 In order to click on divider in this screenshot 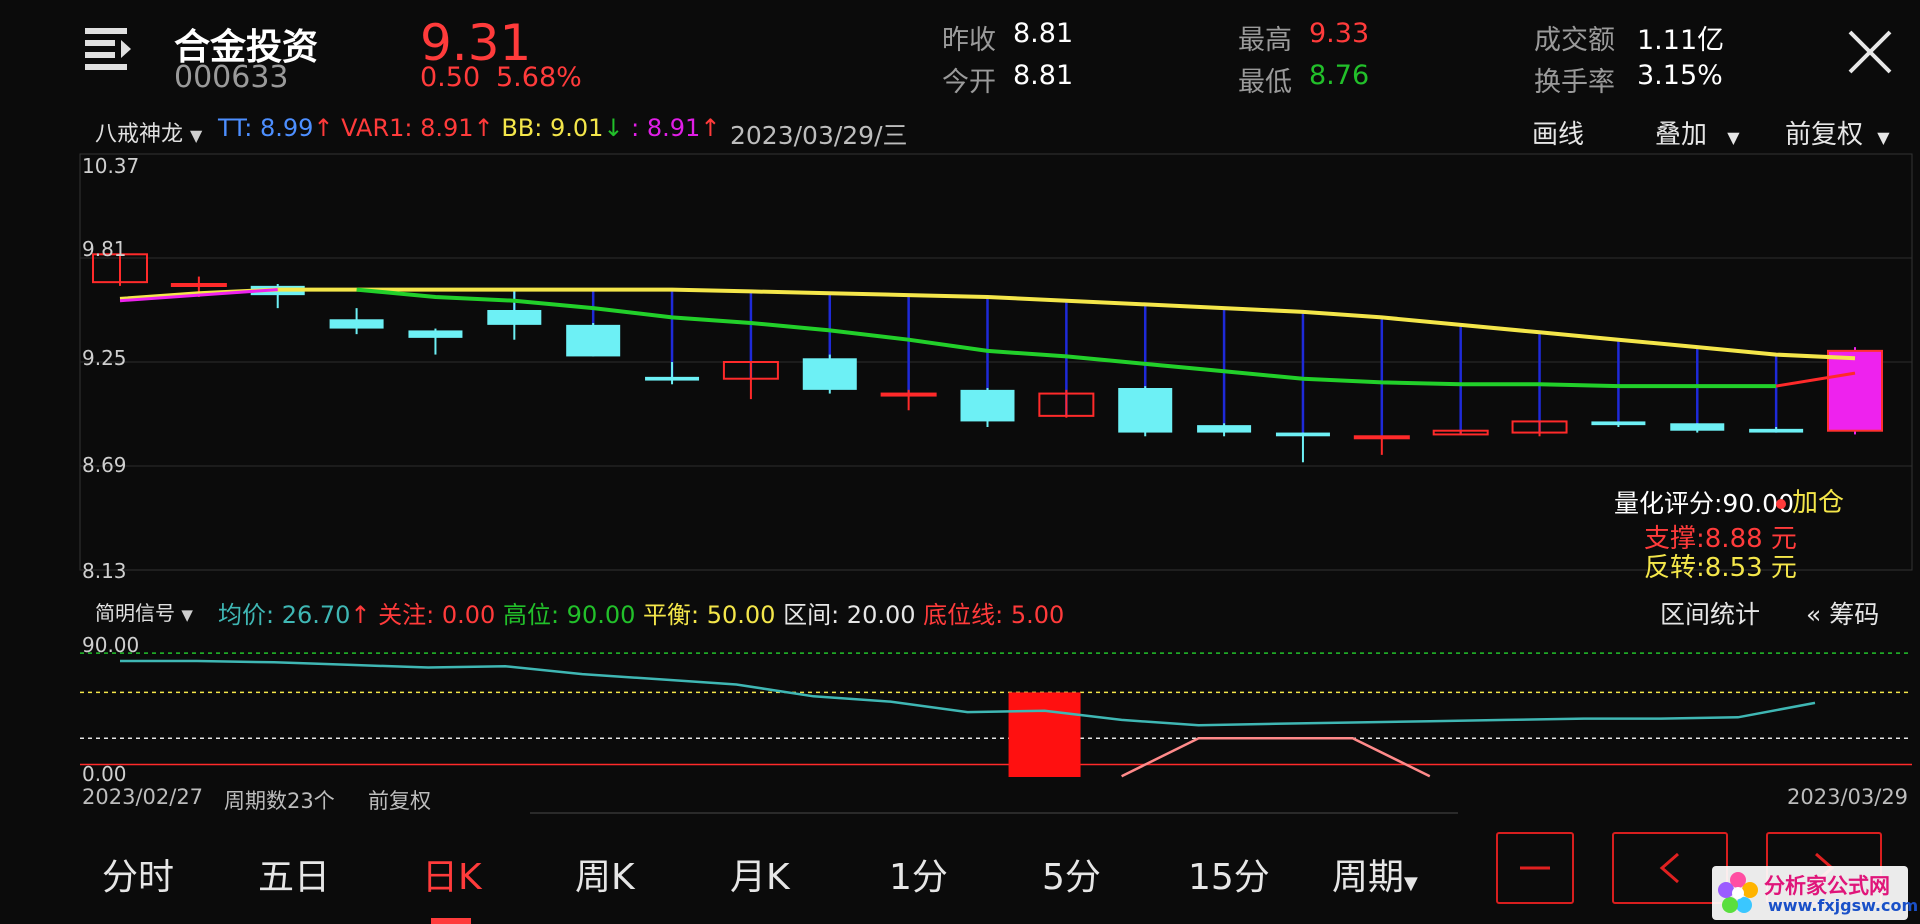, I will do `click(994, 813)`.